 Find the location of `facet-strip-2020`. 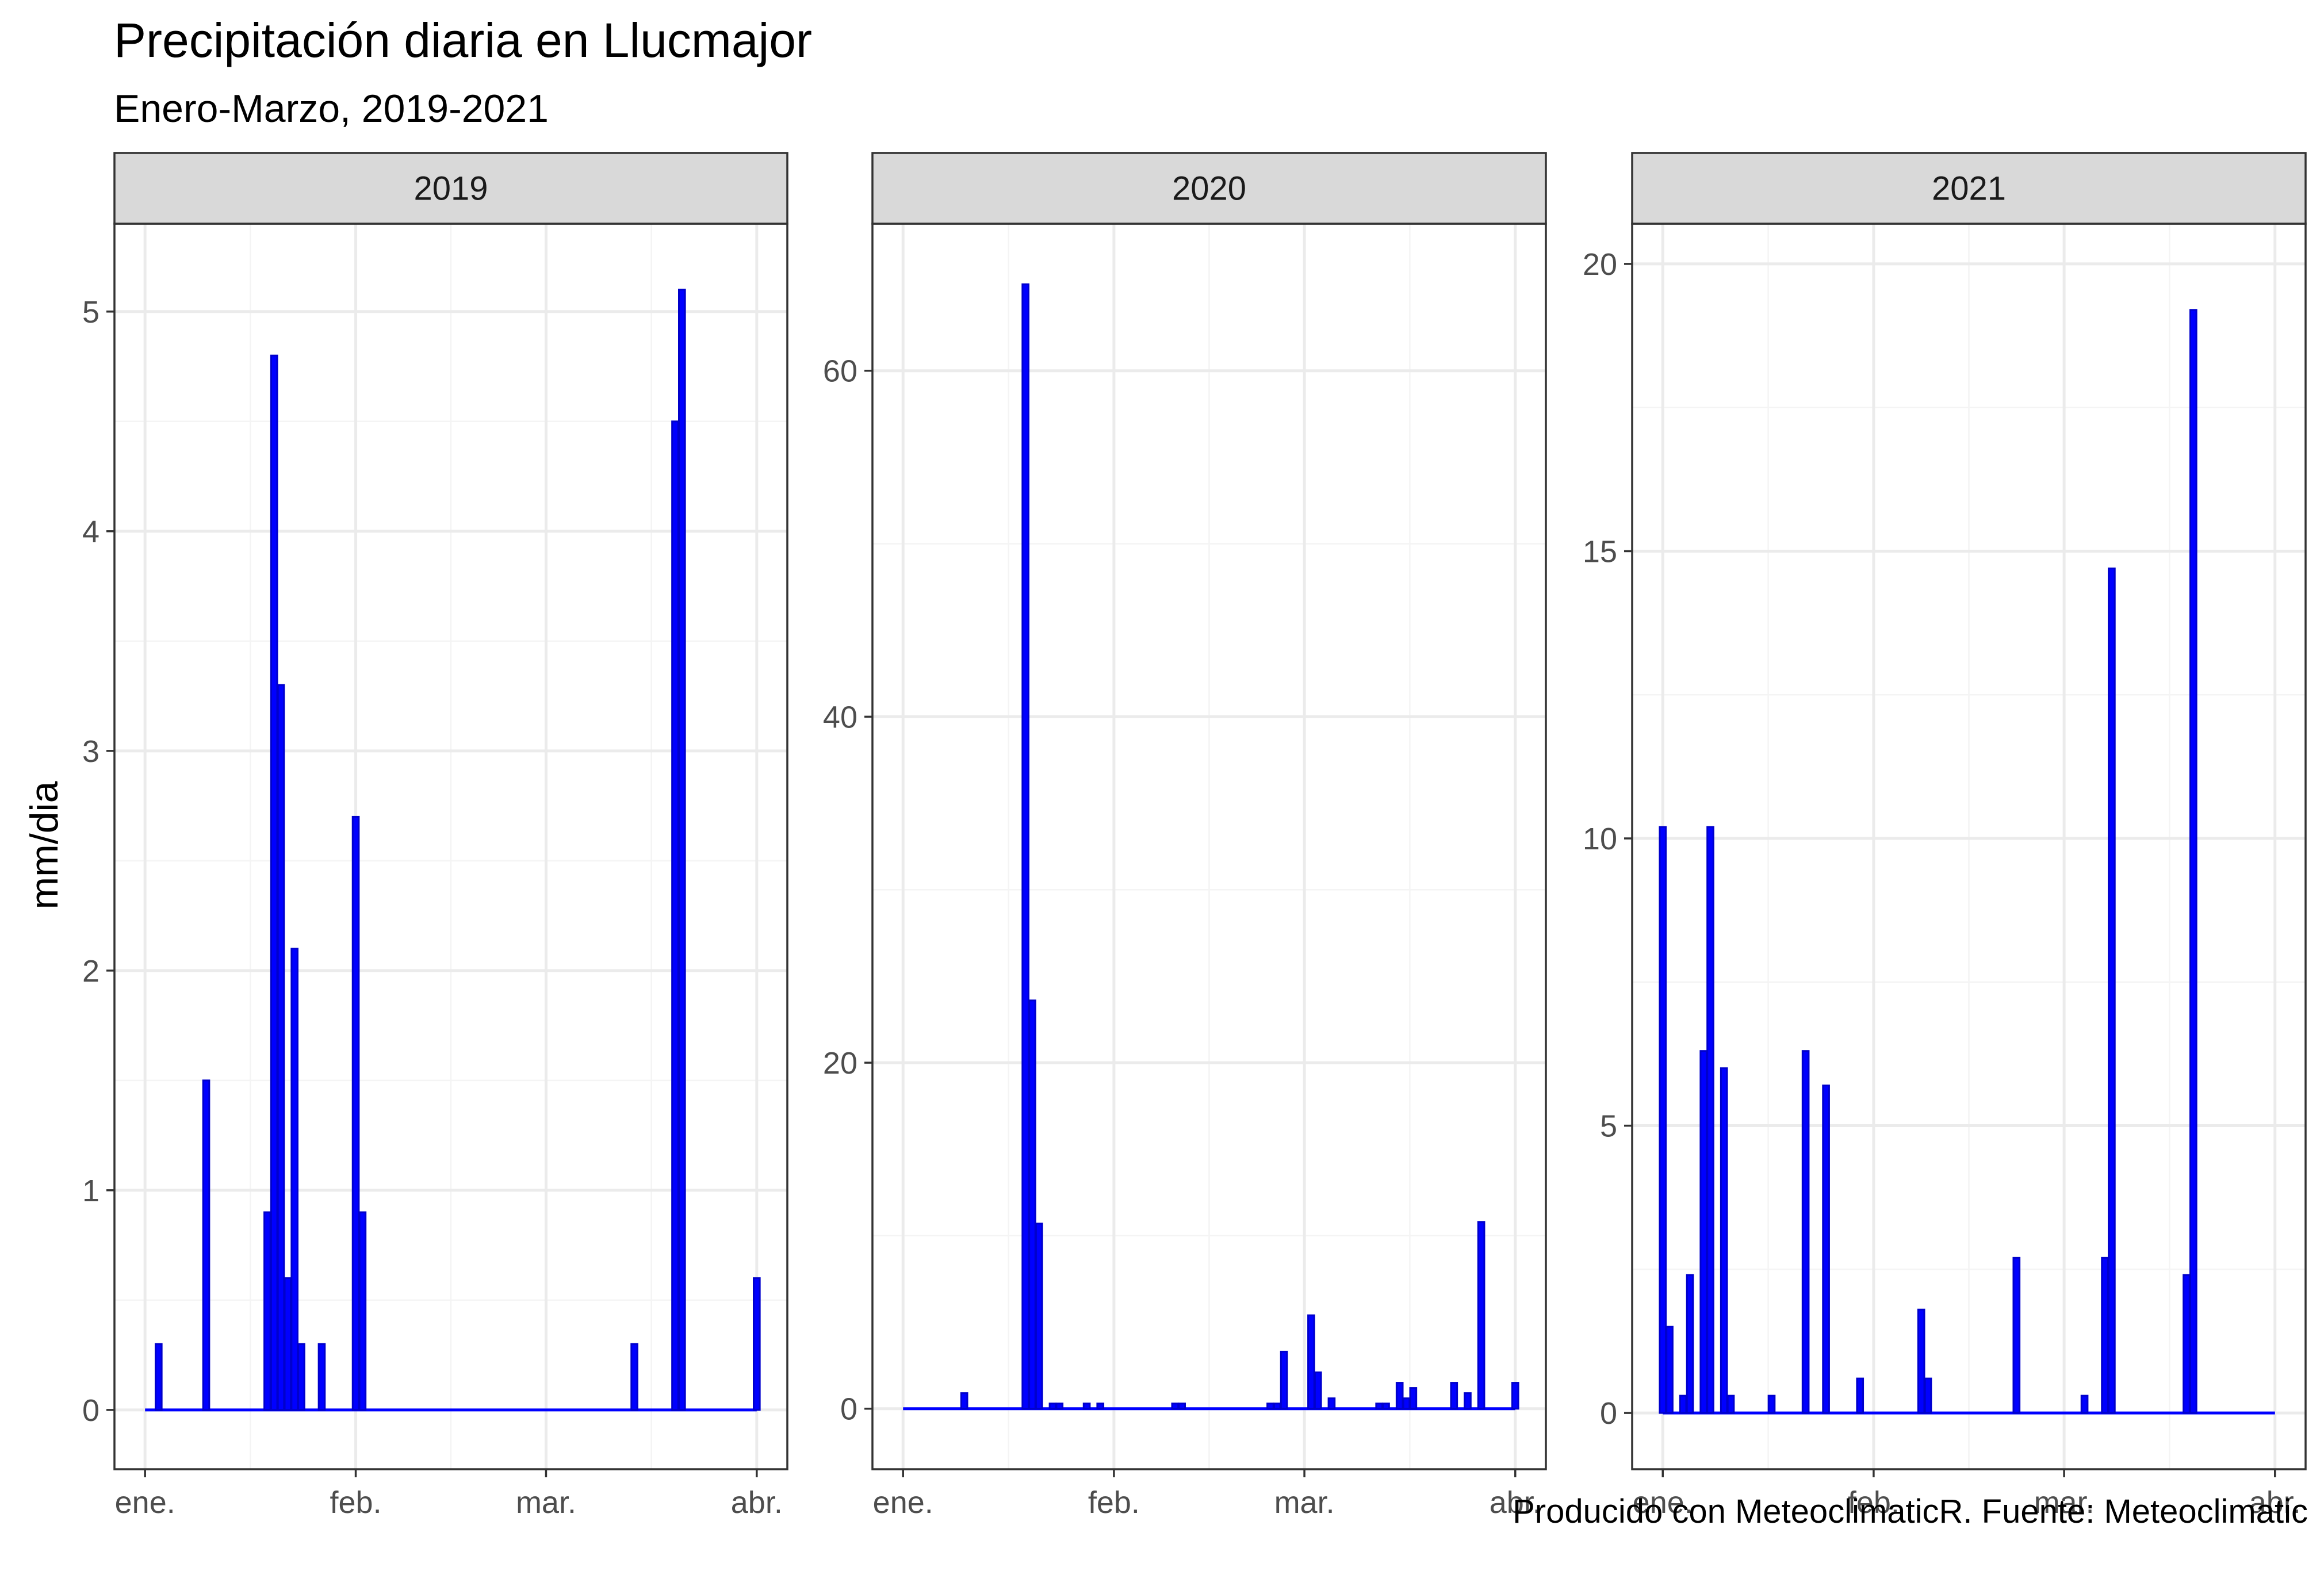

facet-strip-2020 is located at coordinates (1209, 189).